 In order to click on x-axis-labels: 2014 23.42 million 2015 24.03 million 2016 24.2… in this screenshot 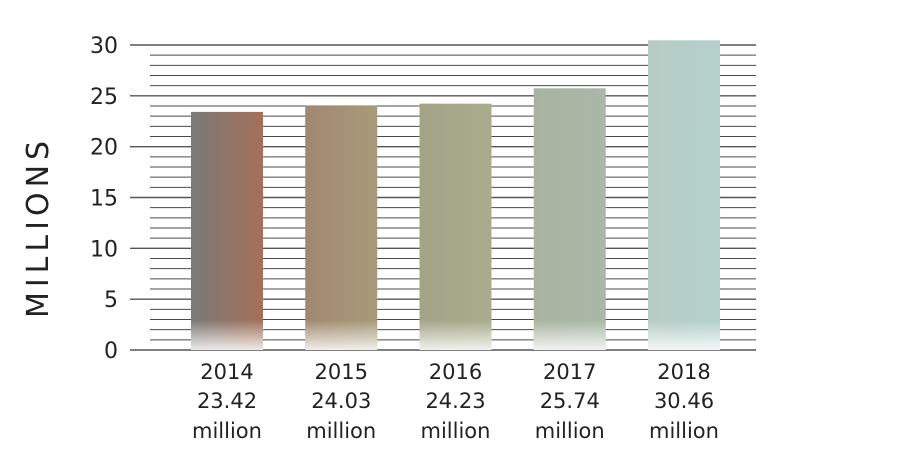, I will do `click(455, 401)`.